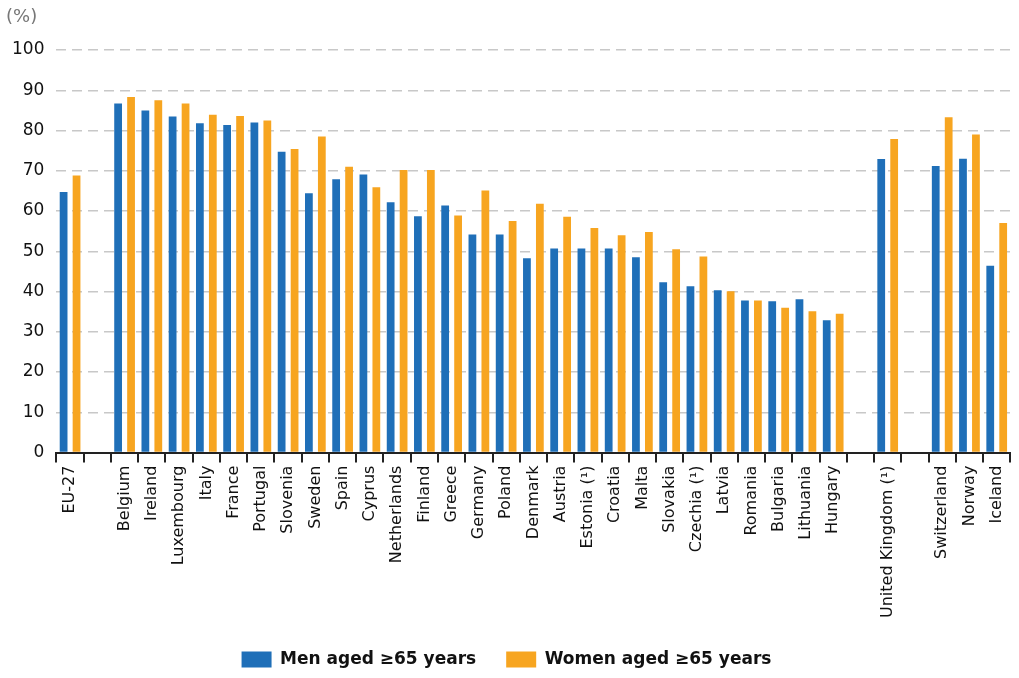  I want to click on x-tick-label: Greece, so click(450, 494).